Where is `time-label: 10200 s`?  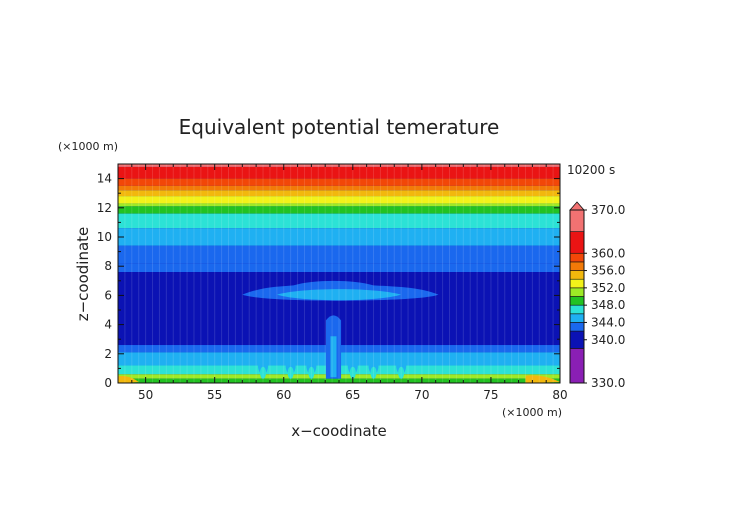
time-label: 10200 s is located at coordinates (591, 170).